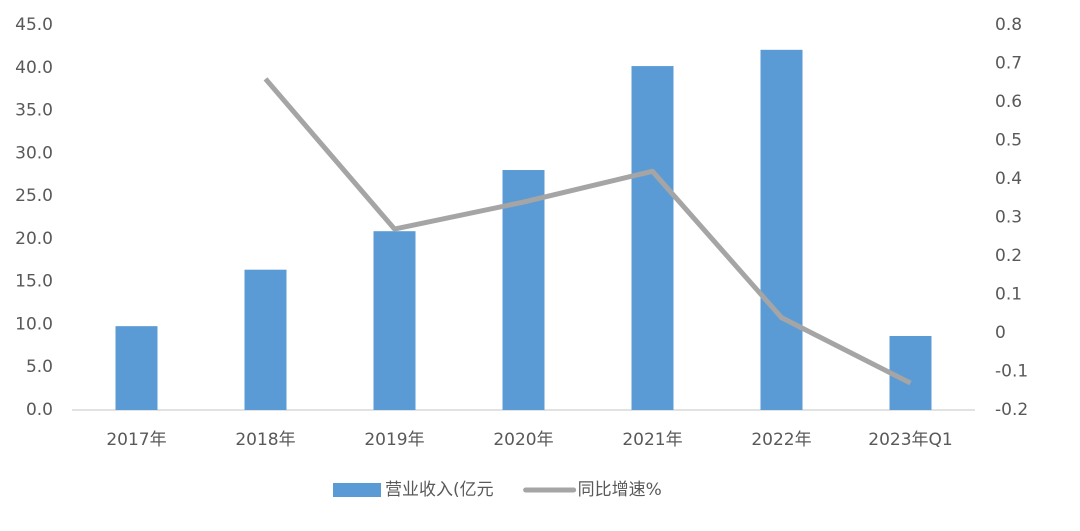  I want to click on x-tick-label: 2018年, so click(265, 440).